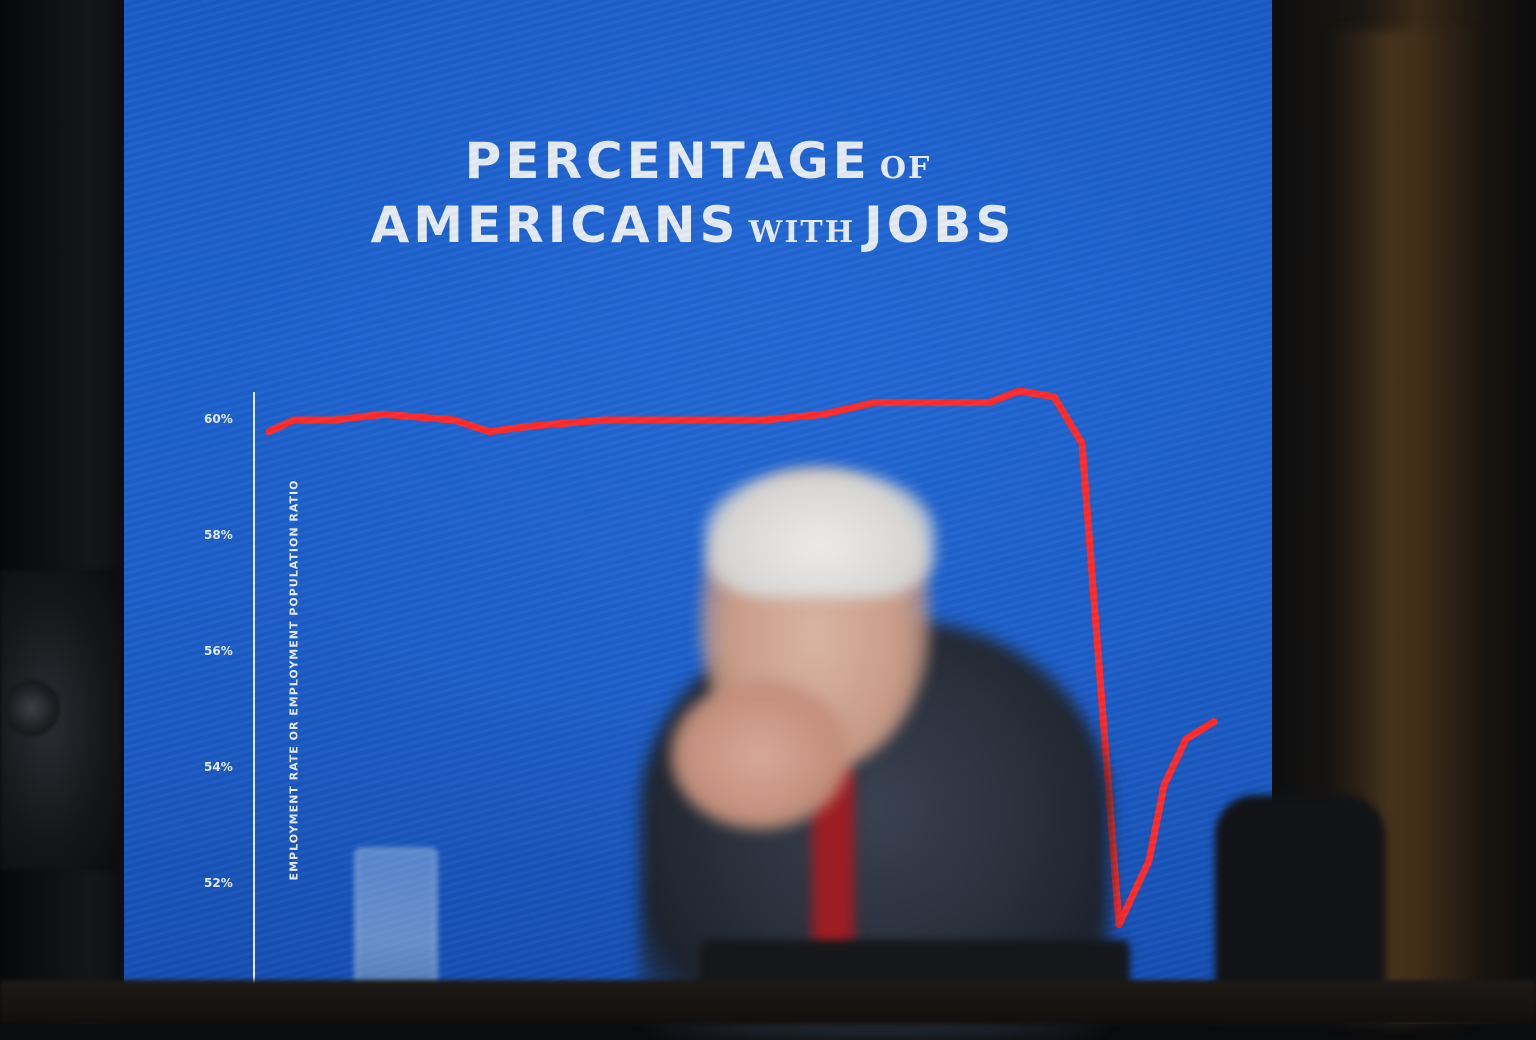  Describe the element at coordinates (802, 232) in the screenshot. I see `title-word-with: WITH` at that location.